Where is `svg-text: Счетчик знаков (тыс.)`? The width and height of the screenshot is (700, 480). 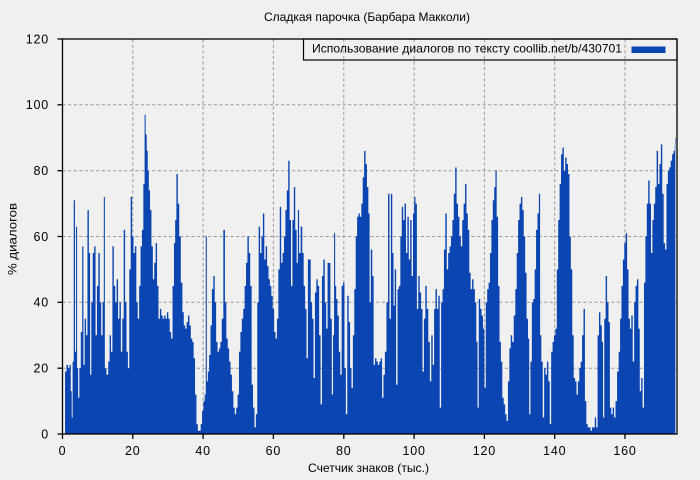 svg-text: Счетчик знаков (тыс.) is located at coordinates (368, 468).